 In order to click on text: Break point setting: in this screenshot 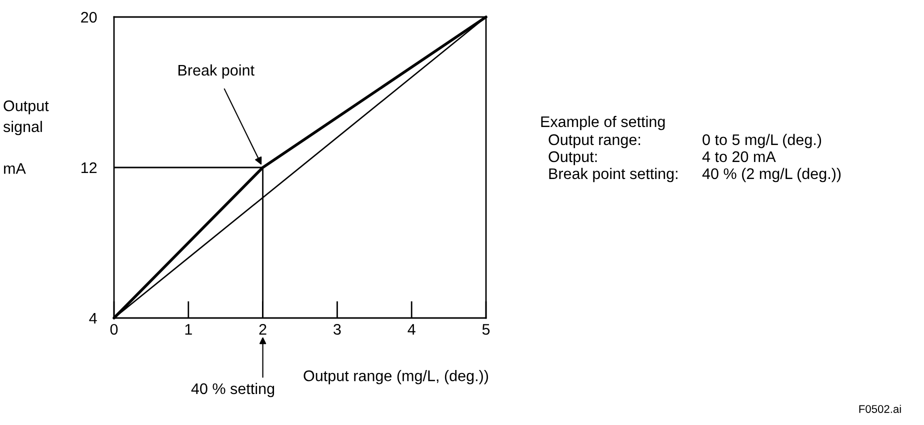, I will do `click(613, 175)`.